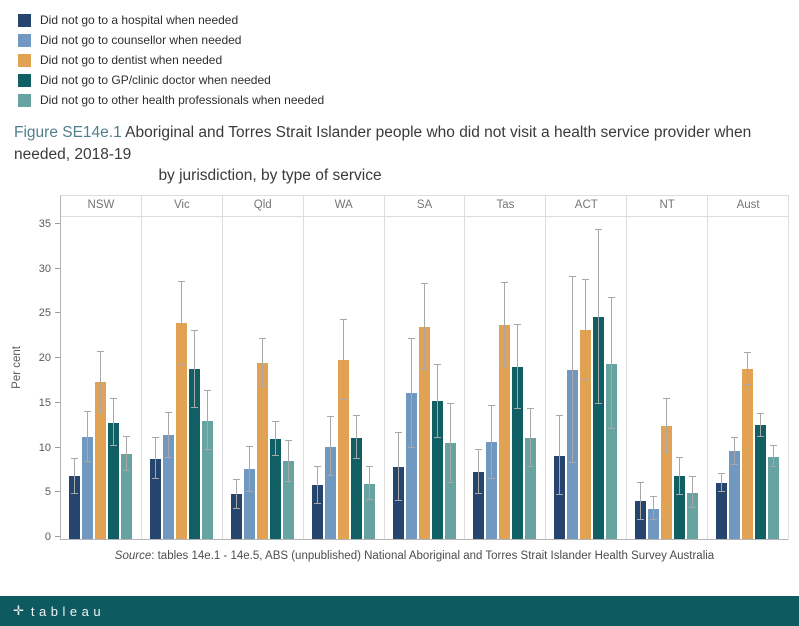 This screenshot has height=626, width=799. What do you see at coordinates (408, 40) in the screenshot?
I see `legend-item-counsellor: Did not go to counsellor when needed` at bounding box center [408, 40].